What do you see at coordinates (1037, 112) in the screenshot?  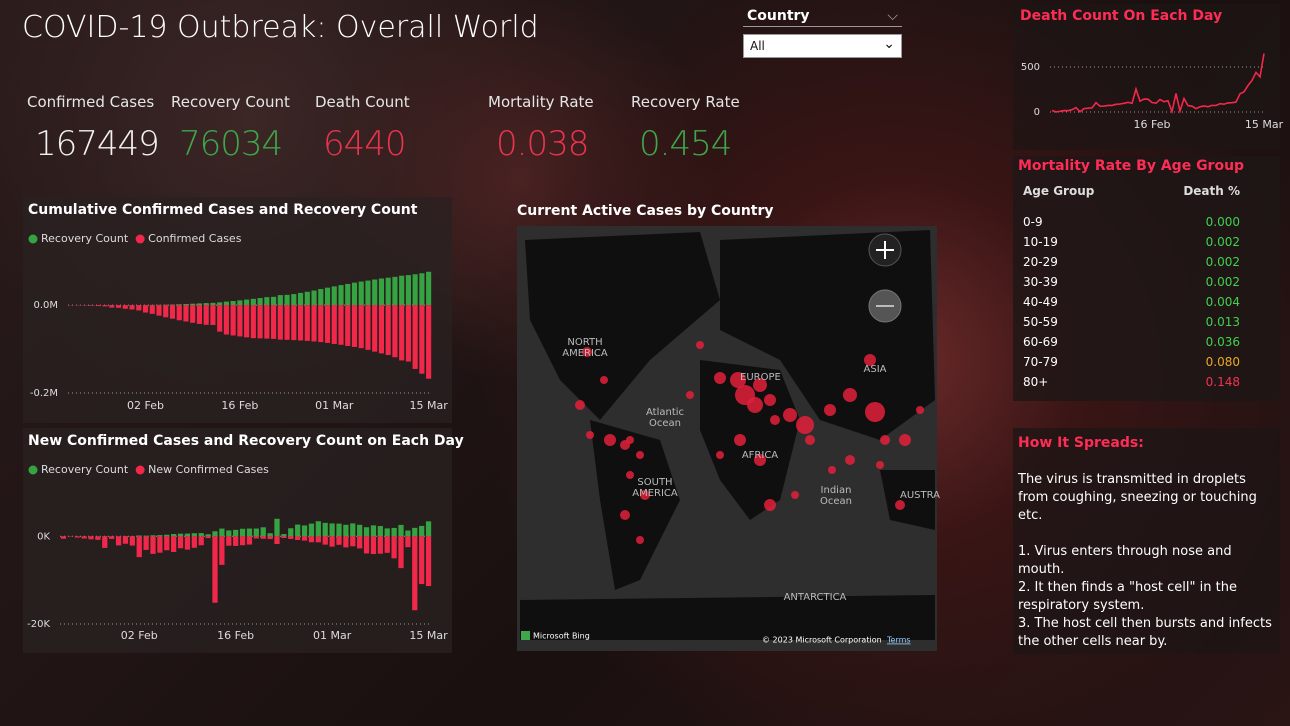 I see `y-tick-label: 0` at bounding box center [1037, 112].